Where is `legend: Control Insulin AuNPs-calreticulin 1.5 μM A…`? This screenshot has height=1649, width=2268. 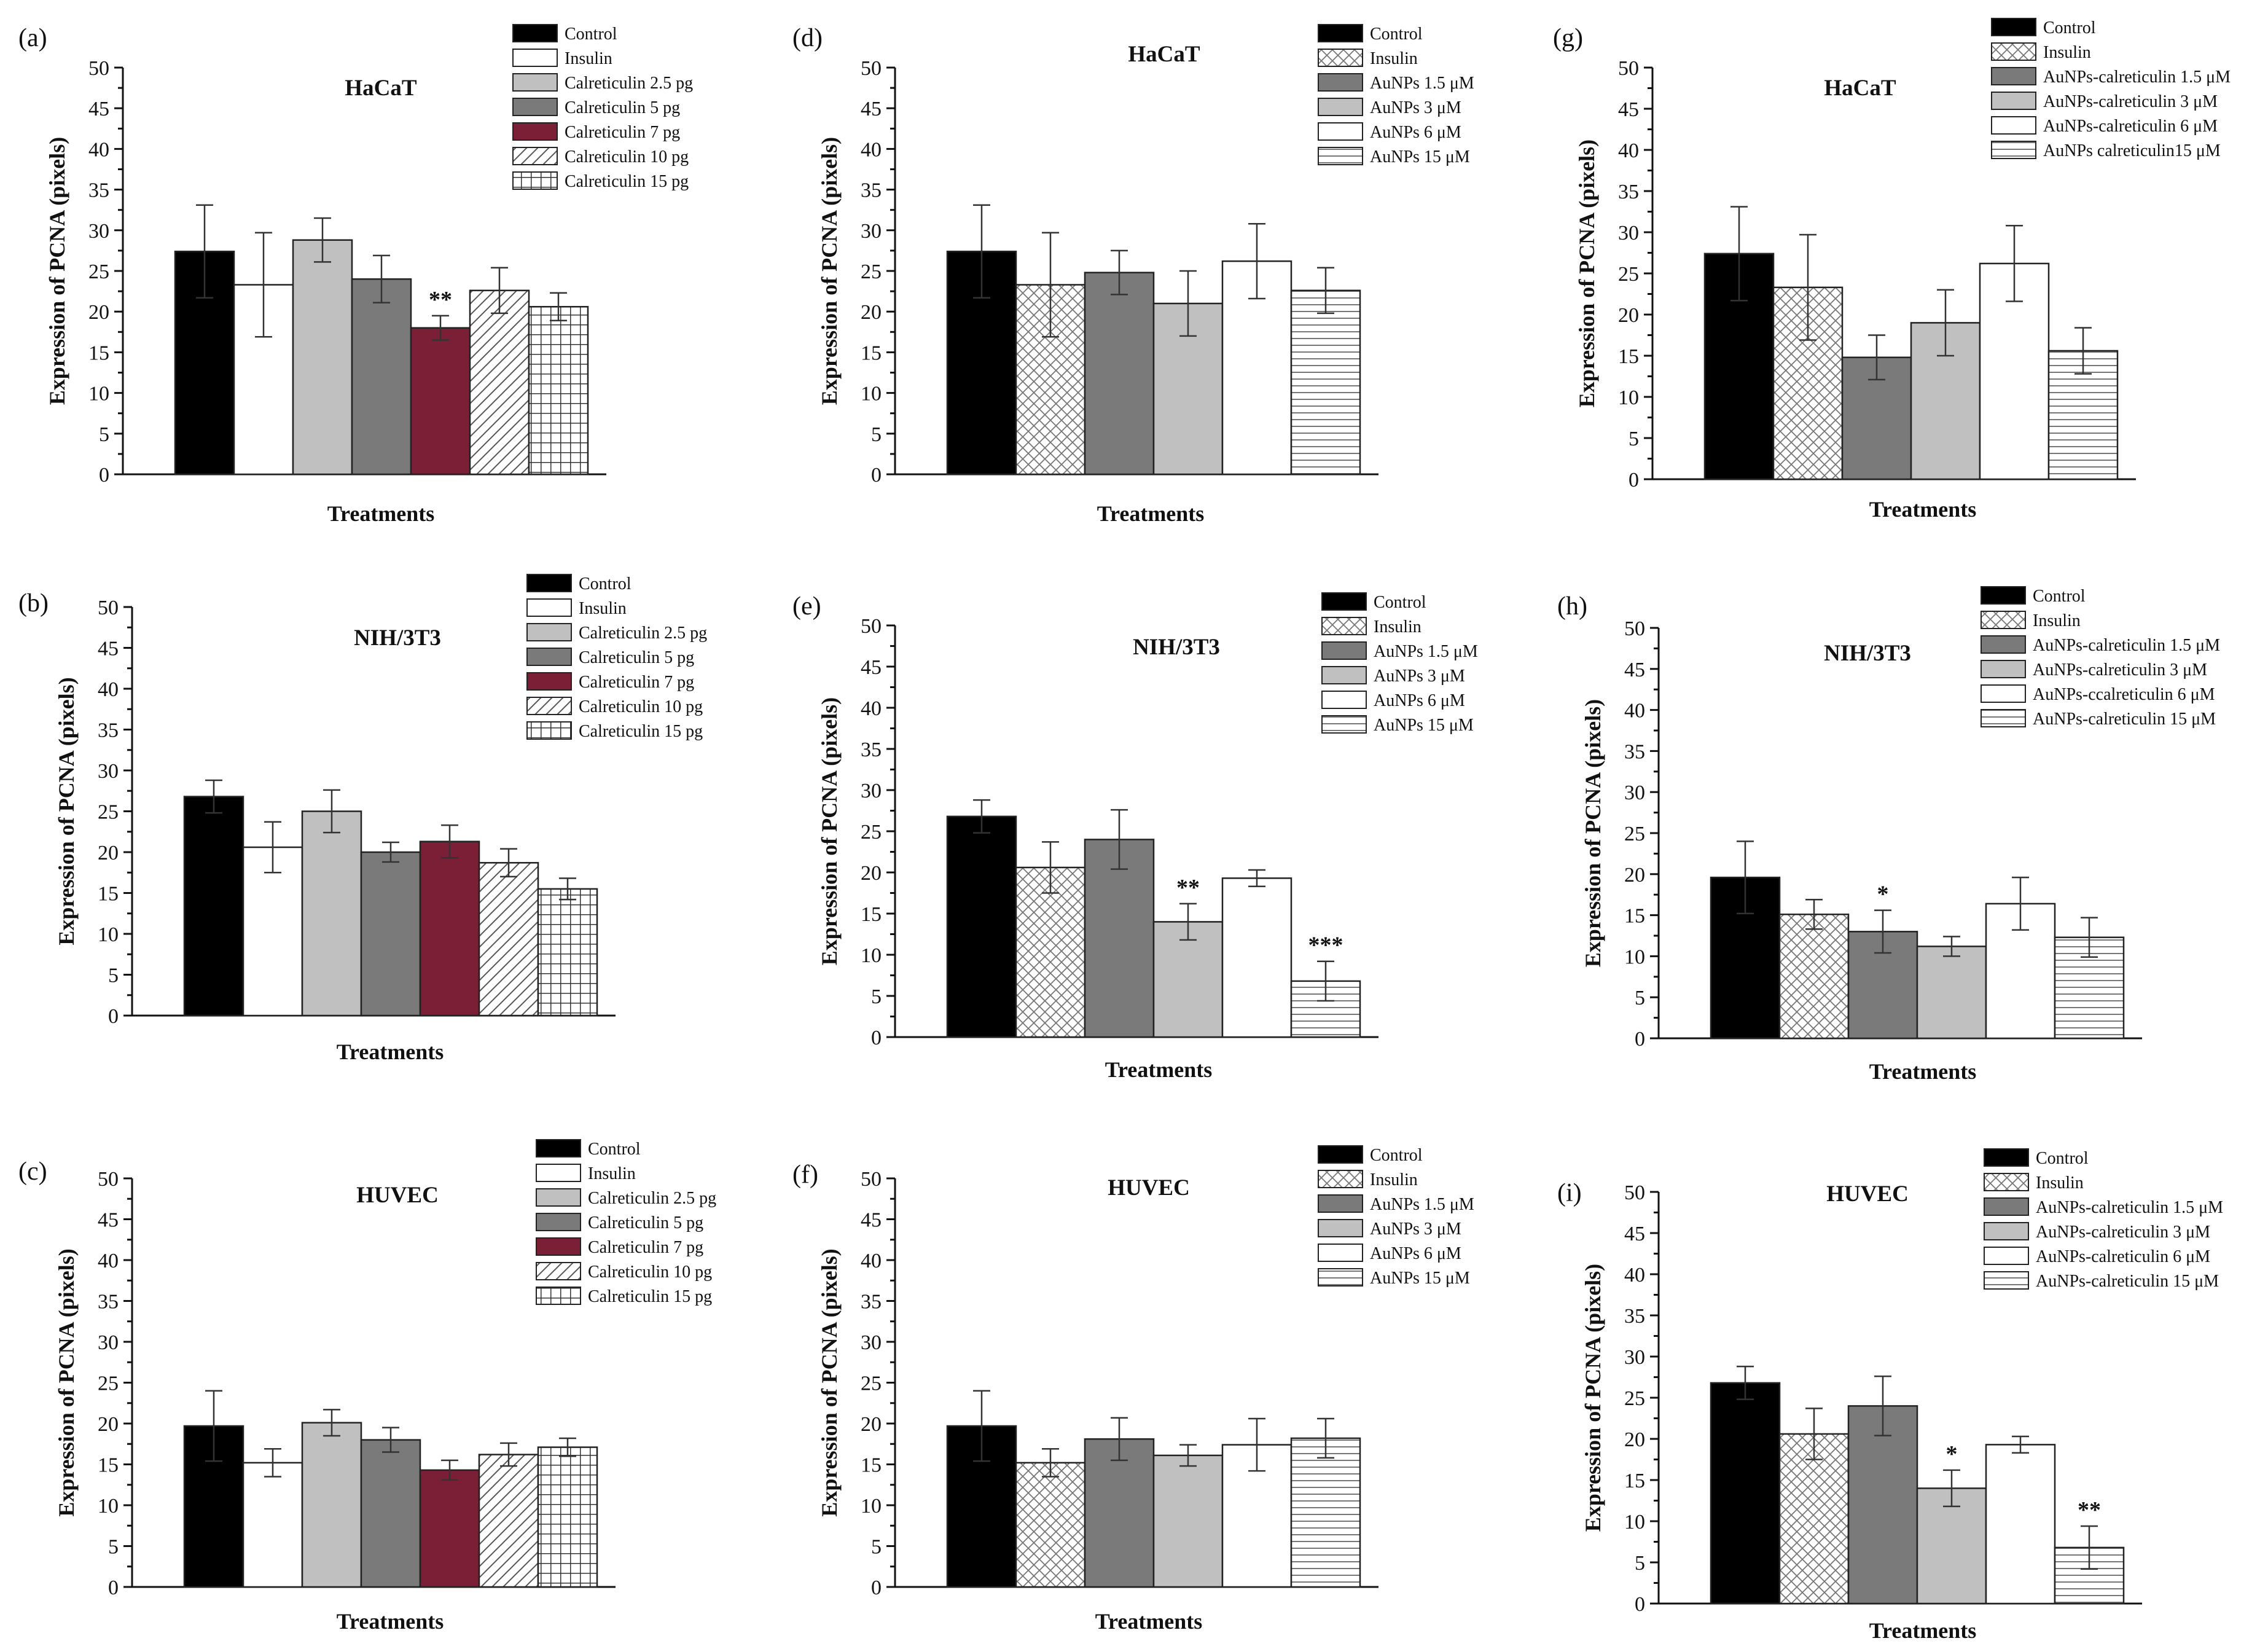 legend: Control Insulin AuNPs-calreticulin 1.5 μM A… is located at coordinates (2100, 657).